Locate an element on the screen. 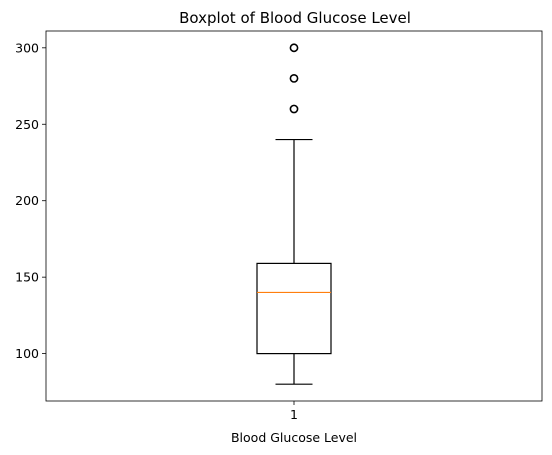  box-iqr is located at coordinates (294, 308).